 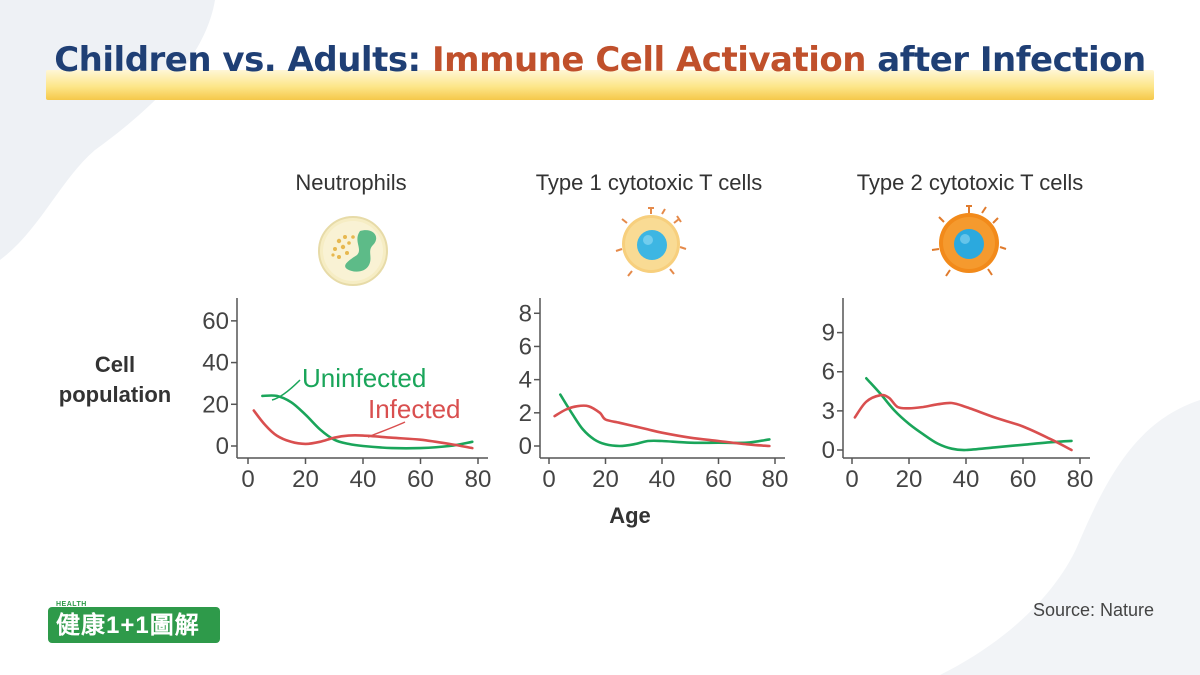 What do you see at coordinates (215, 321) in the screenshot?
I see `y-tick-label: 60` at bounding box center [215, 321].